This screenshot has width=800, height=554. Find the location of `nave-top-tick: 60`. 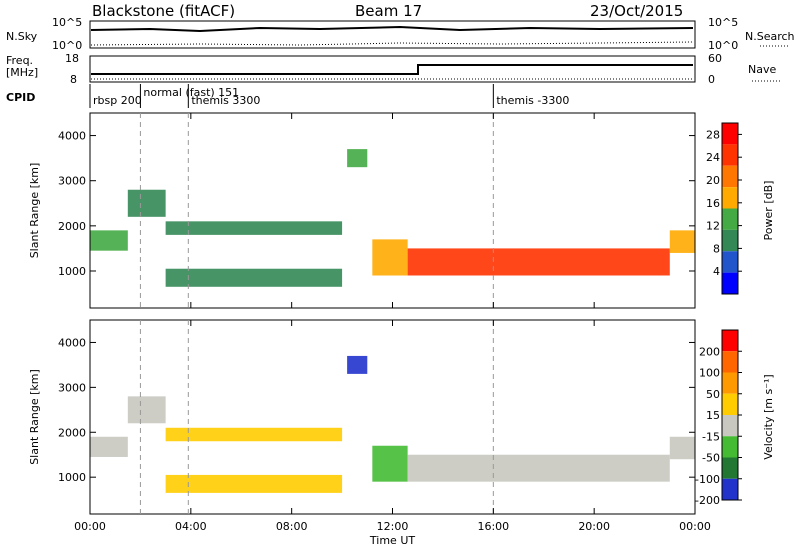

nave-top-tick: 60 is located at coordinates (715, 58).